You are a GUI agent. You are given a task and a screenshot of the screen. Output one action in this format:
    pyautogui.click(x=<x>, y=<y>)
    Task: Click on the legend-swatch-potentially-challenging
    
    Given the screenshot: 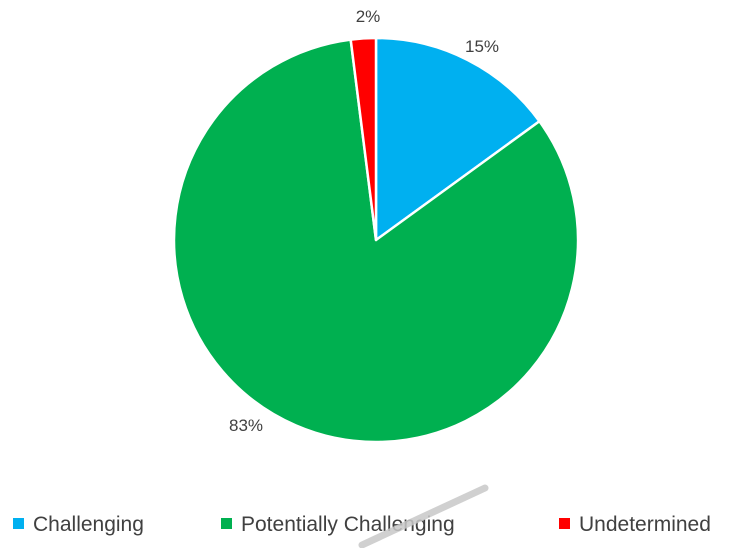 What is the action you would take?
    pyautogui.click(x=226, y=523)
    